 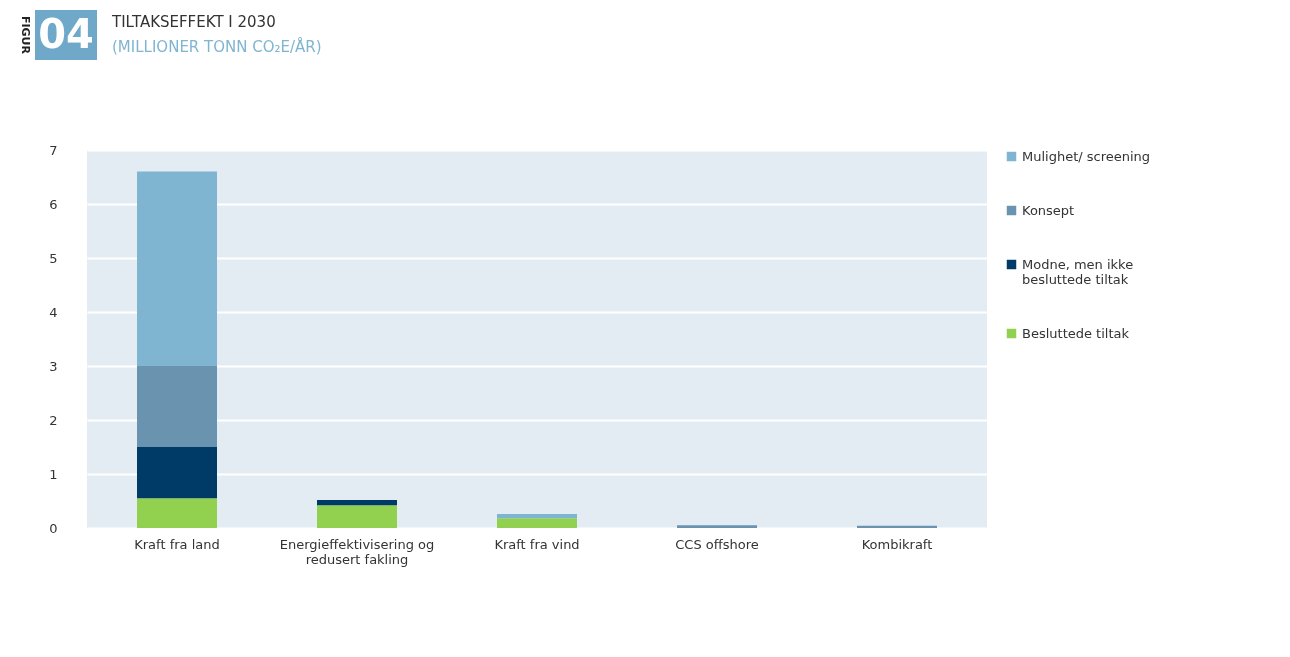 What do you see at coordinates (53, 204) in the screenshot?
I see `y-tick-label: 6` at bounding box center [53, 204].